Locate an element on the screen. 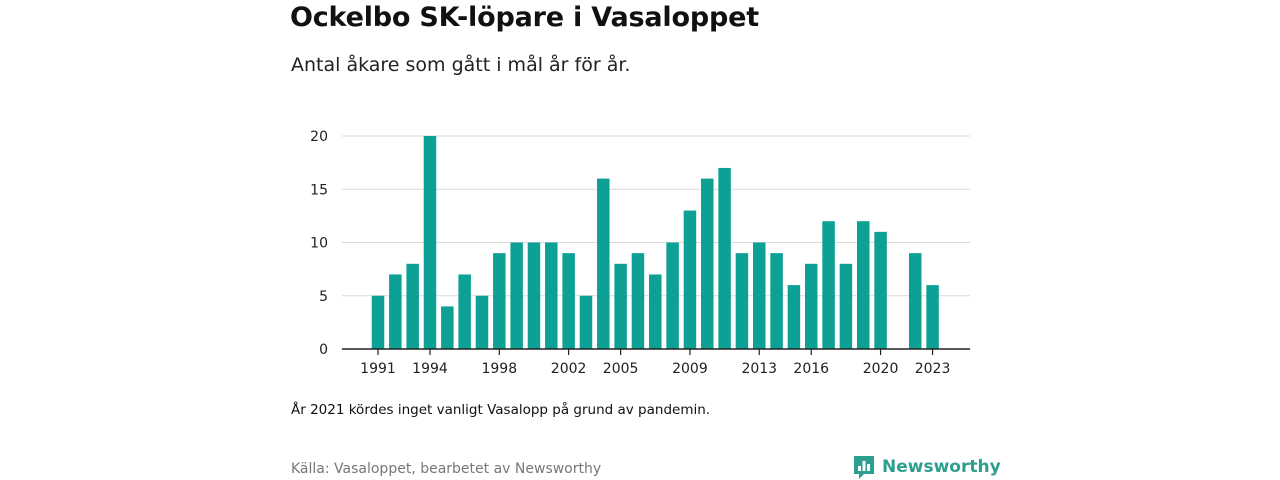 Image resolution: width=1280 pixels, height=480 pixels. y-tick-label: 5 is located at coordinates (323, 297).